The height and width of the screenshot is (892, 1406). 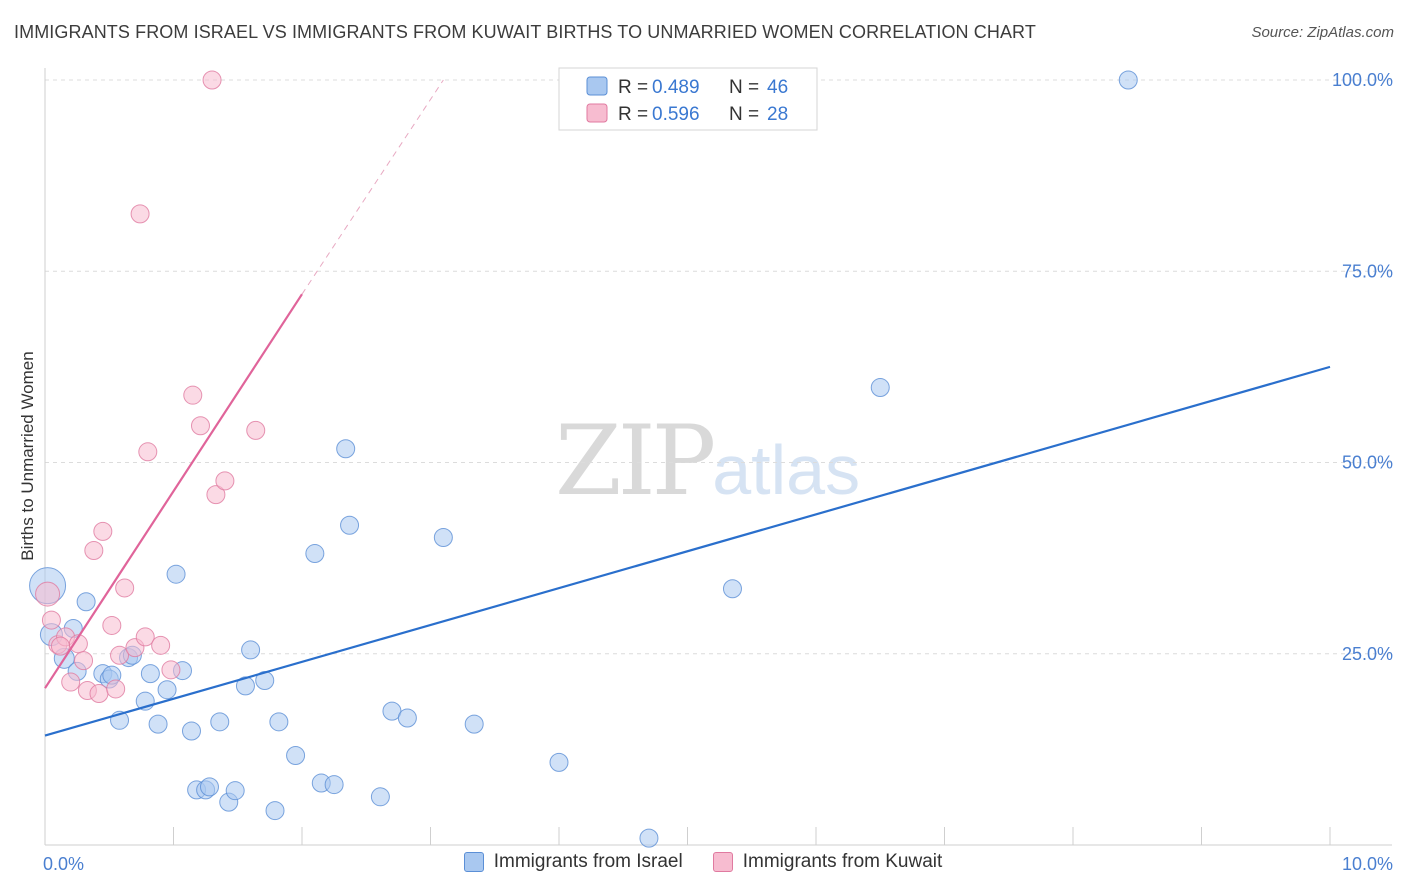 I want to click on legend-label-kuwait: Immigrants from Kuwait, so click(x=842, y=861).